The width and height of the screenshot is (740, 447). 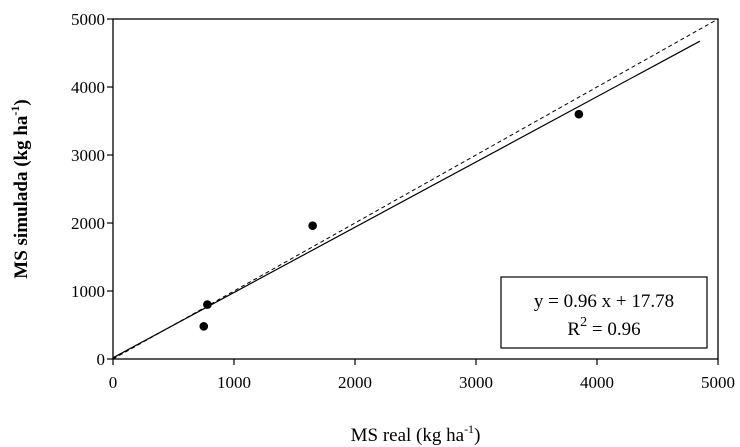 What do you see at coordinates (88, 19) in the screenshot?
I see `y-tick-label: 5000` at bounding box center [88, 19].